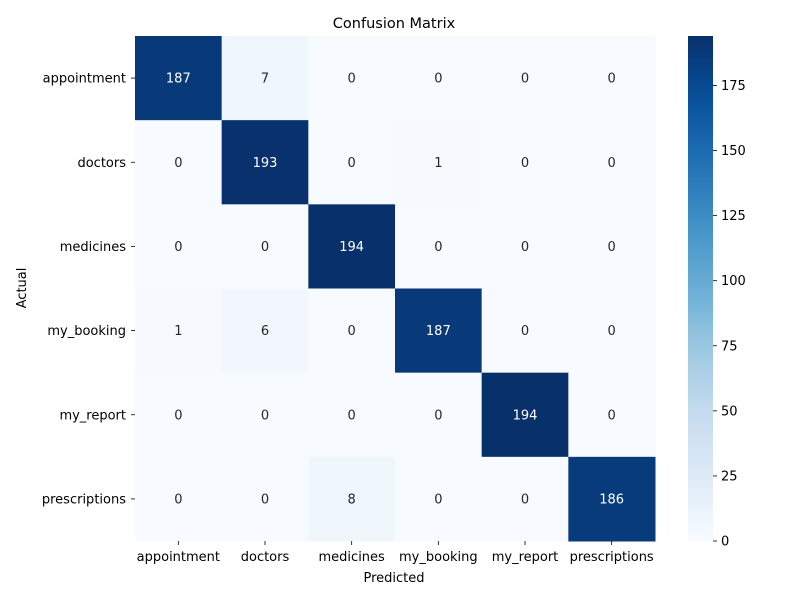  I want to click on cell-value-label: 7, so click(265, 79).